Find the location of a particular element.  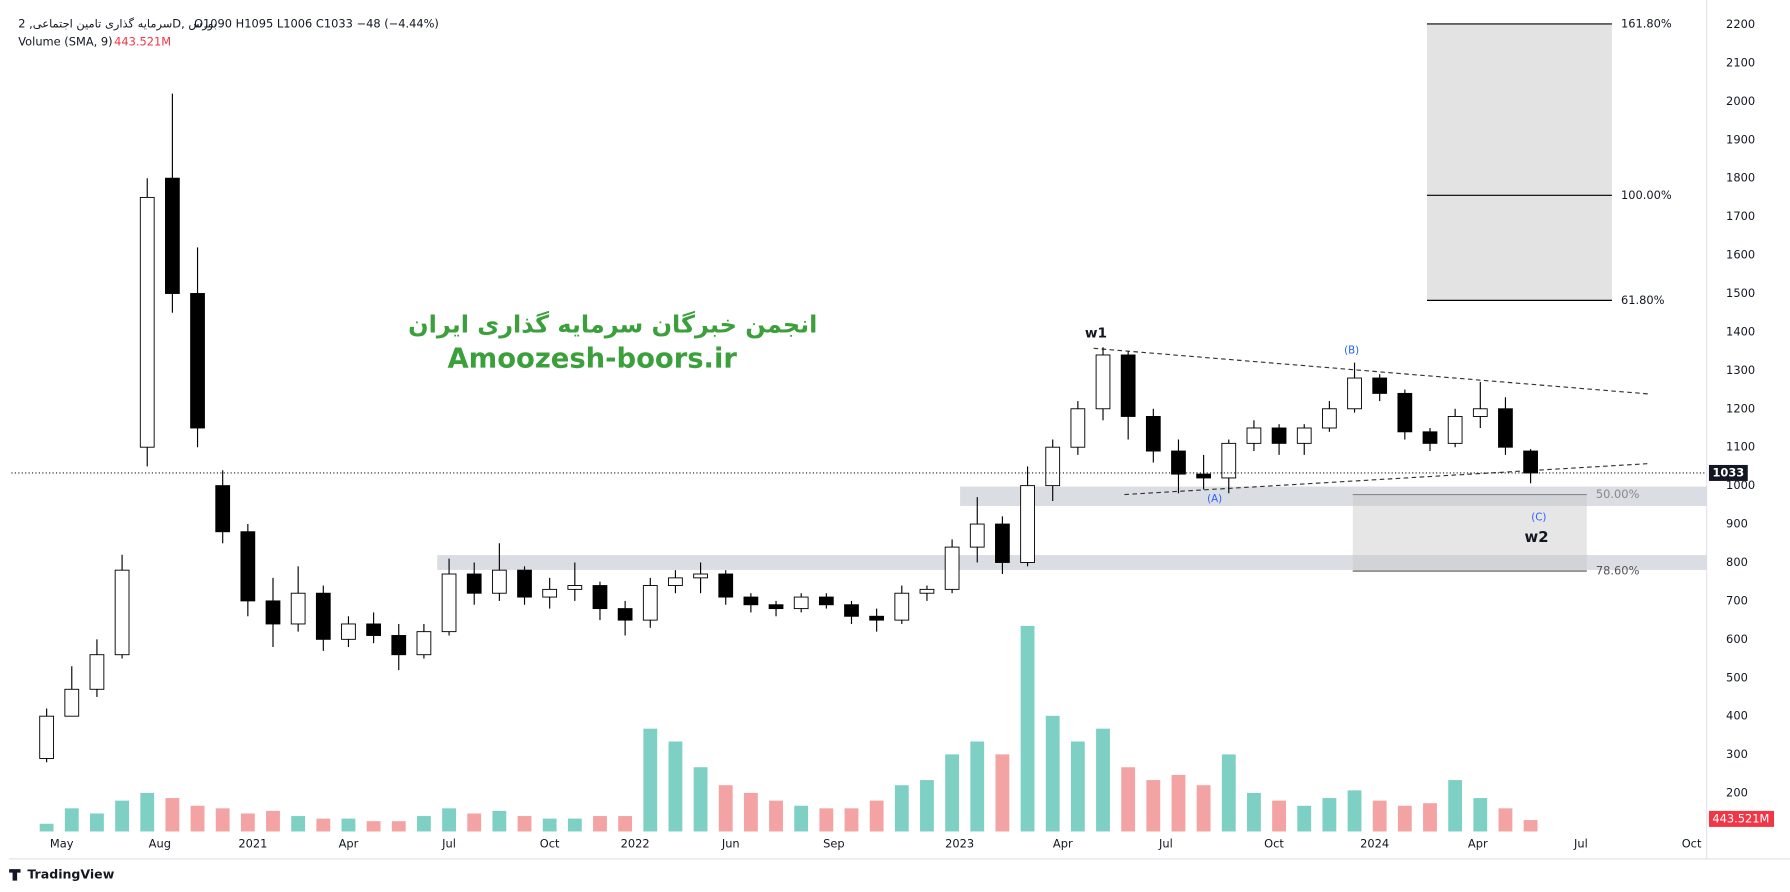

volume-tag-label: 443.521M is located at coordinates (1740, 818).